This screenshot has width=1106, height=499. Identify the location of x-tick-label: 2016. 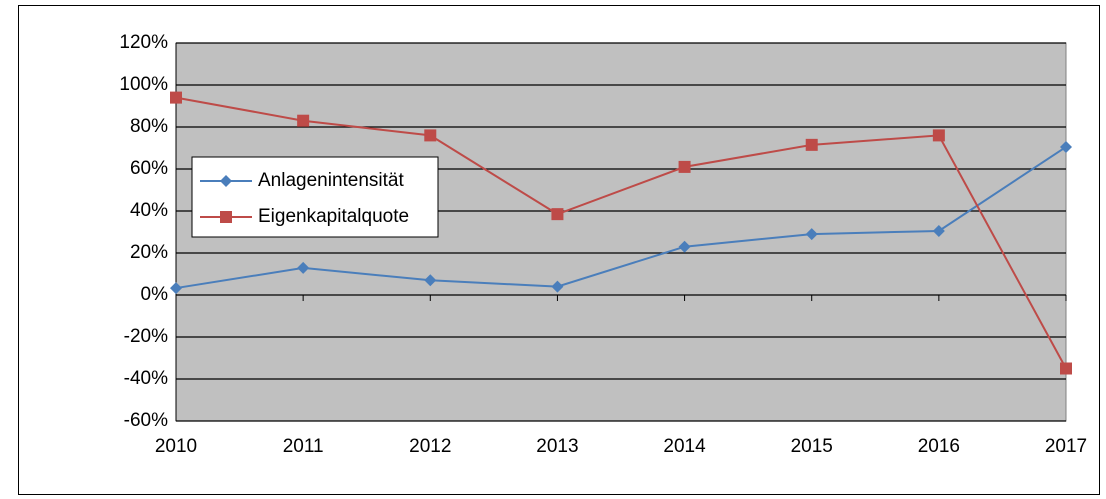
(939, 446).